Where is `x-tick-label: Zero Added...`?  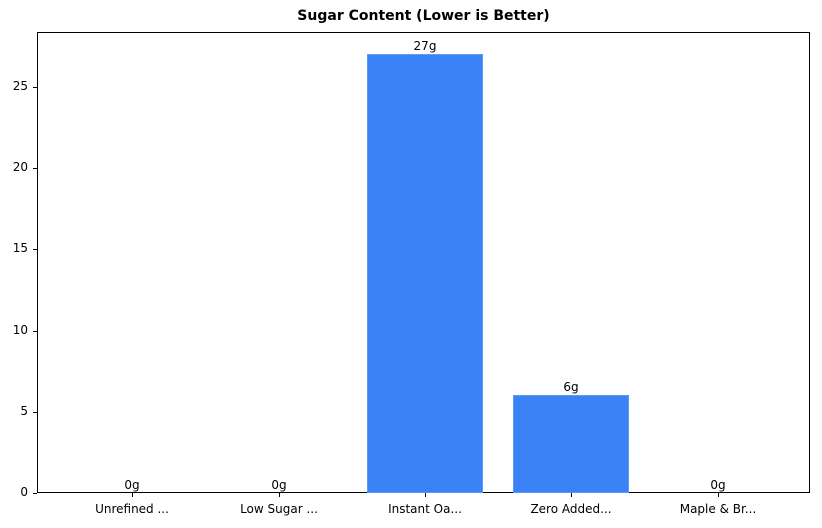 x-tick-label: Zero Added... is located at coordinates (571, 509).